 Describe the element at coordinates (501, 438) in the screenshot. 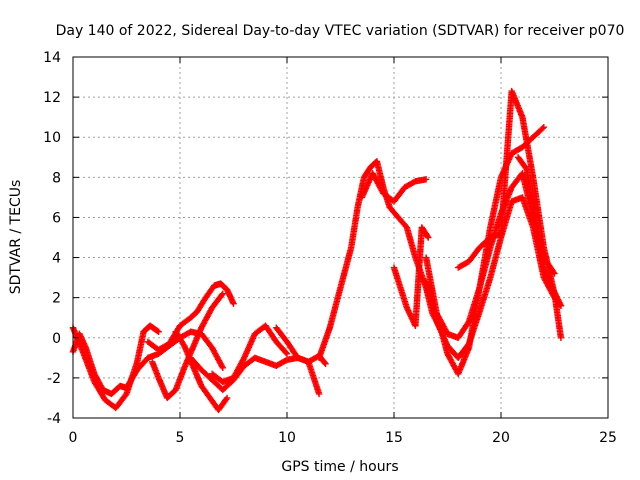

I see `x-tick-label: 20` at that location.